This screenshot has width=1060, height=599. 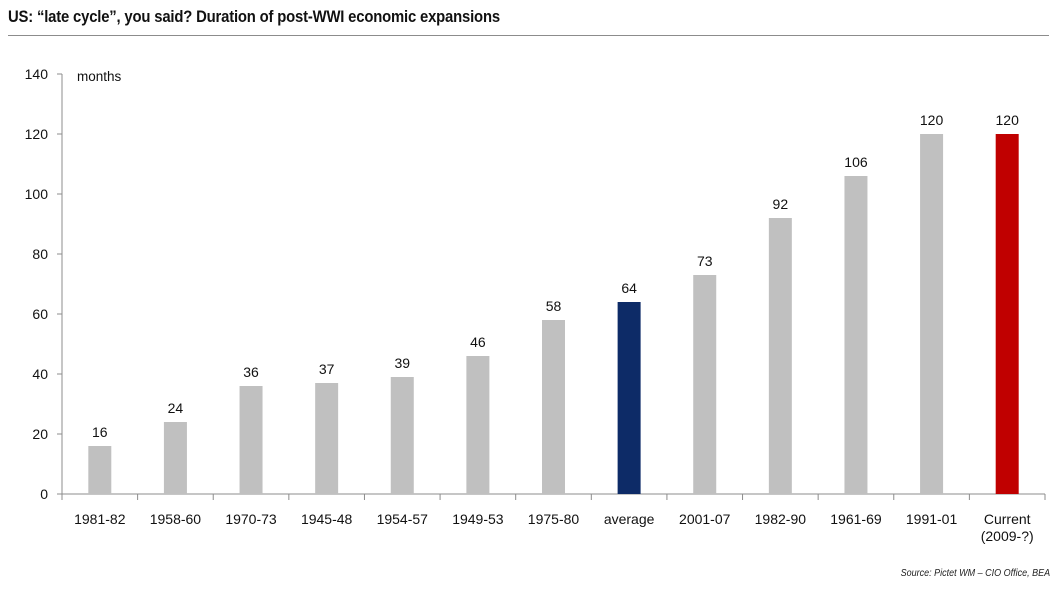 I want to click on x-tick-label: 1981-82, so click(x=100, y=519).